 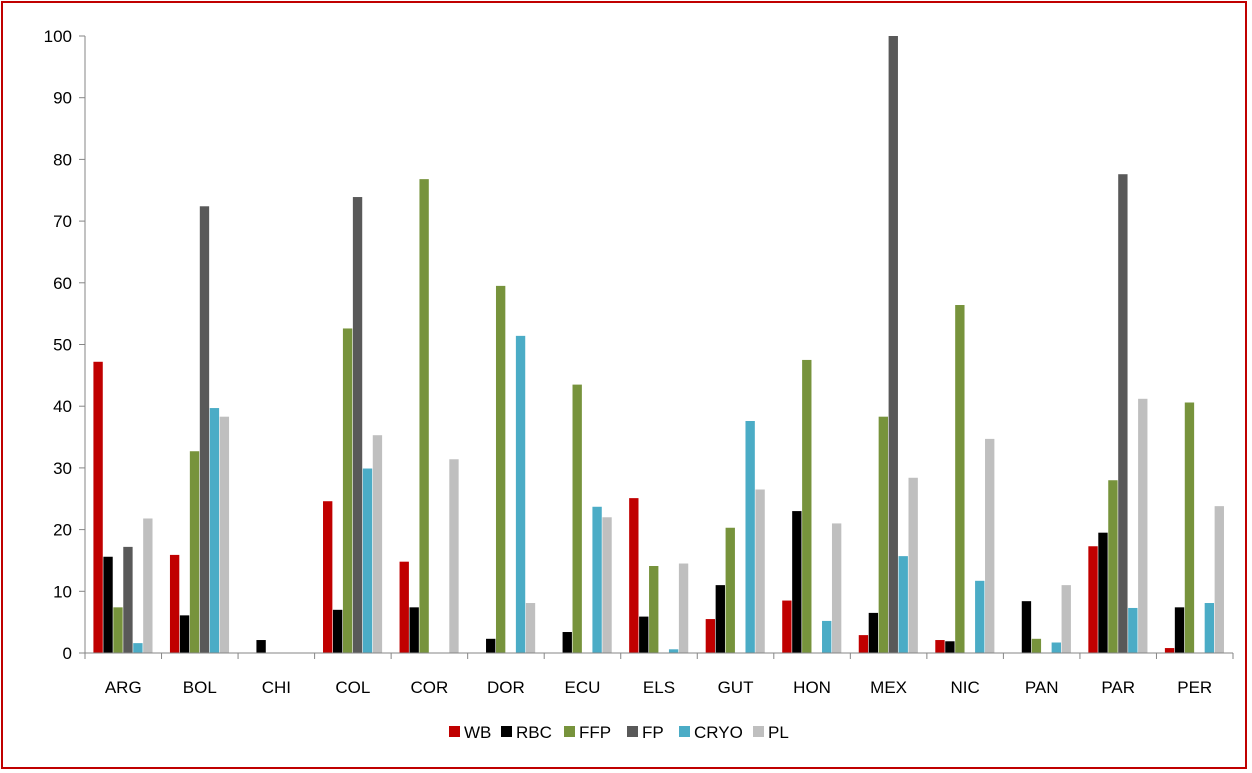 I want to click on bar-wb-hon, so click(x=787, y=626).